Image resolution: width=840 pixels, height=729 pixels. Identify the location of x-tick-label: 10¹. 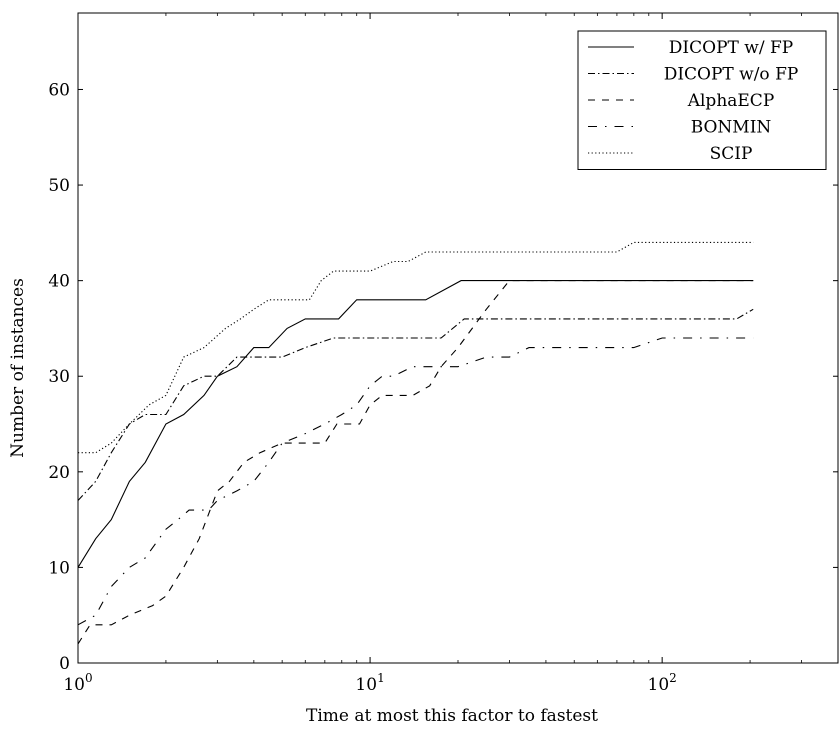
(369, 683).